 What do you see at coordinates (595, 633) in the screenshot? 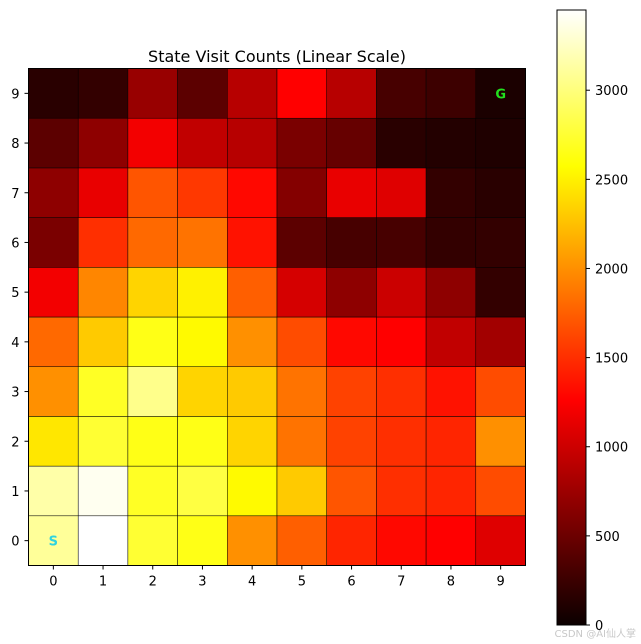
I see `watermark: CSDN @AI仙人掌` at bounding box center [595, 633].